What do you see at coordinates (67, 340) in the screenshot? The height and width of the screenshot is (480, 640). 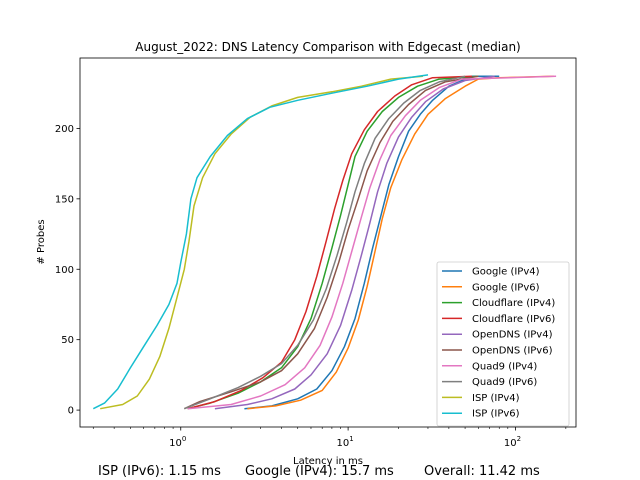 I see `y-tick-label-2: 50` at bounding box center [67, 340].